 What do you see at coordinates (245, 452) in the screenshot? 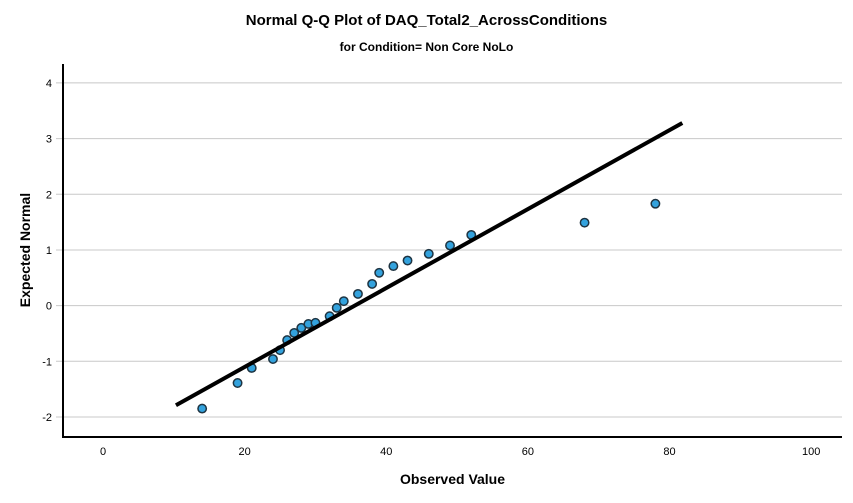
I see `x-tick-label: 20` at bounding box center [245, 452].